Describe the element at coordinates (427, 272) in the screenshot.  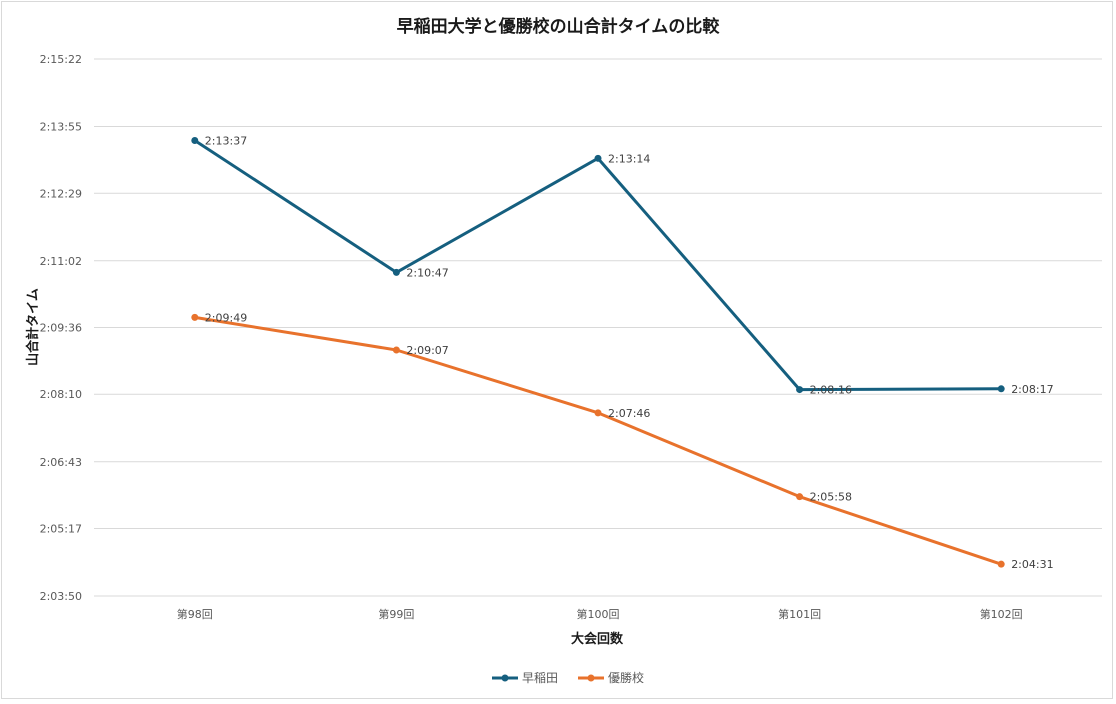
I see `data-label: 2:10:47` at that location.